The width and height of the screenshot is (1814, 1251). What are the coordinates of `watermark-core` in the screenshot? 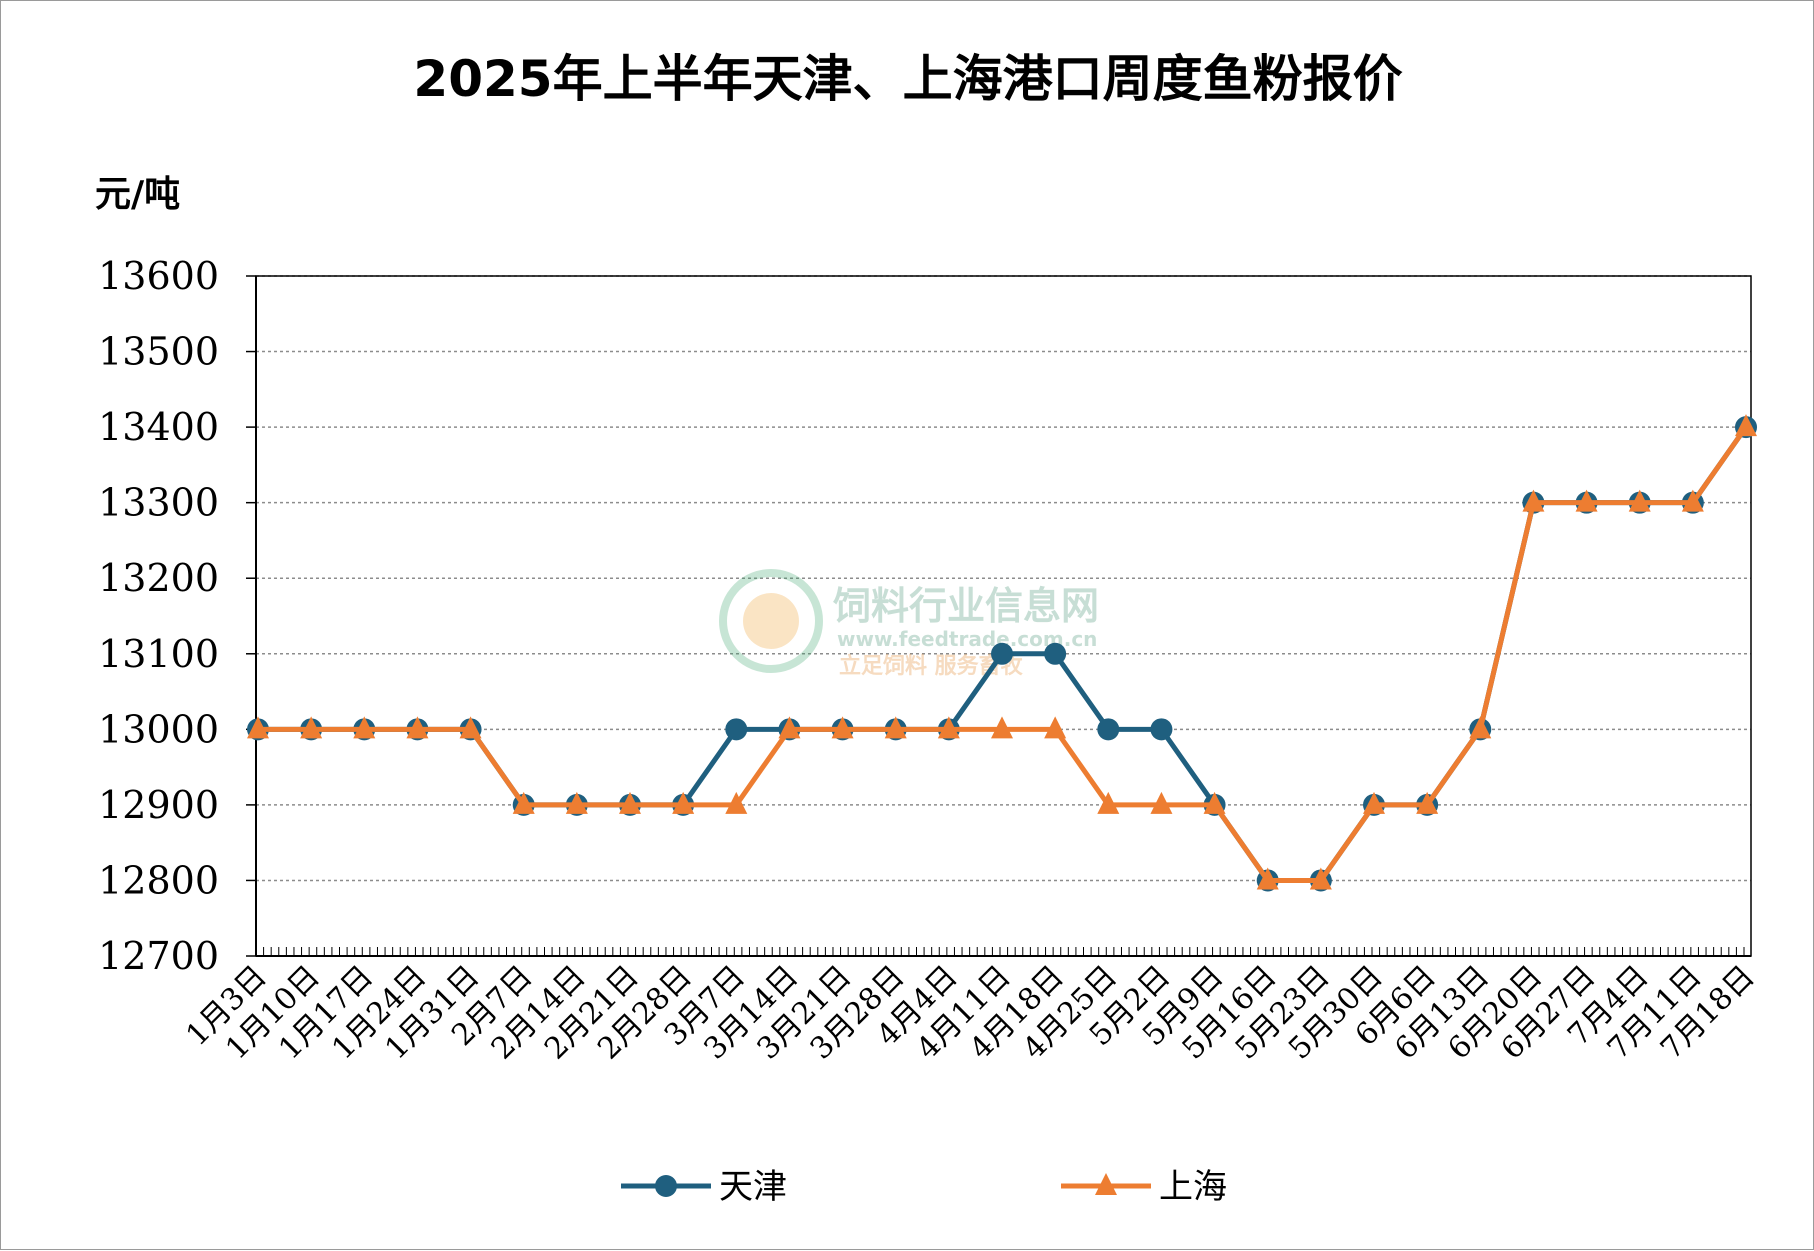 It's located at (771, 621).